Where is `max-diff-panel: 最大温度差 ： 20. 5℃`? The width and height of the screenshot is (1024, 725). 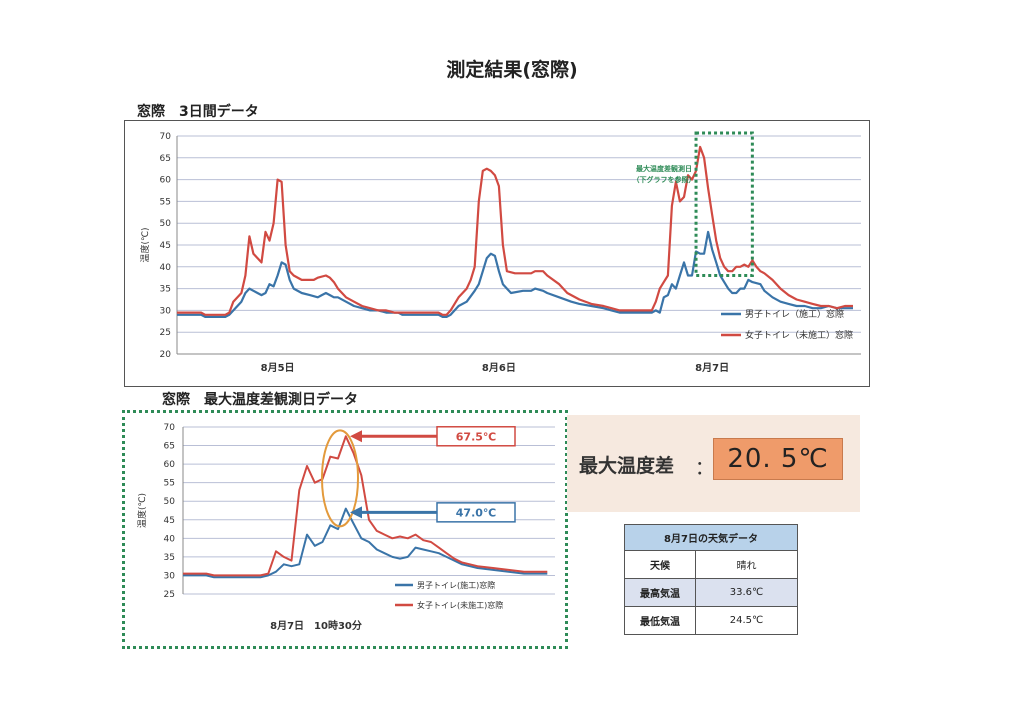 max-diff-panel: 最大温度差 ： 20. 5℃ is located at coordinates (713, 463).